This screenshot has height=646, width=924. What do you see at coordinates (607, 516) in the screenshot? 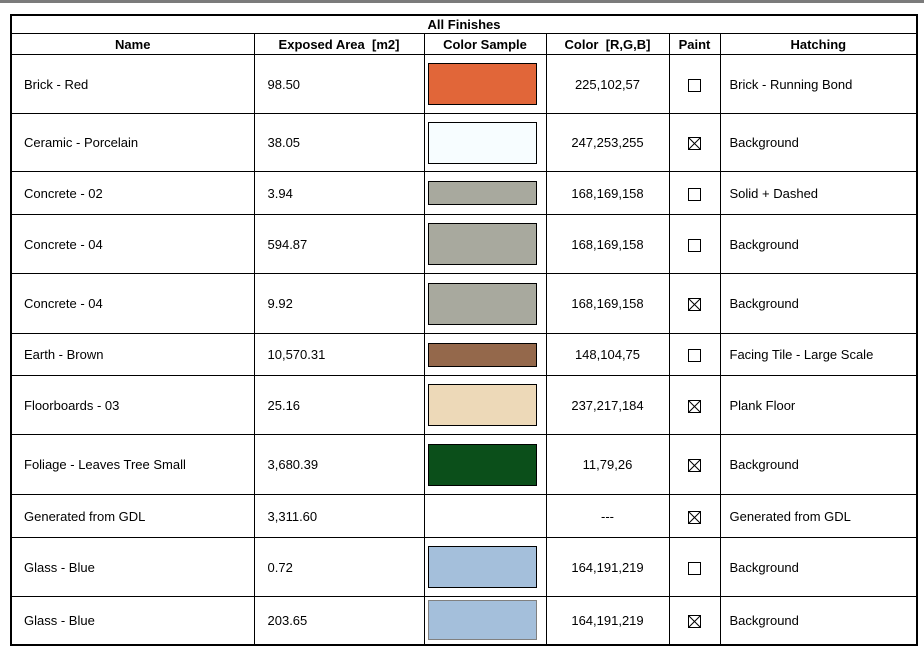
I see `color-rgb-cell: ---` at bounding box center [607, 516].